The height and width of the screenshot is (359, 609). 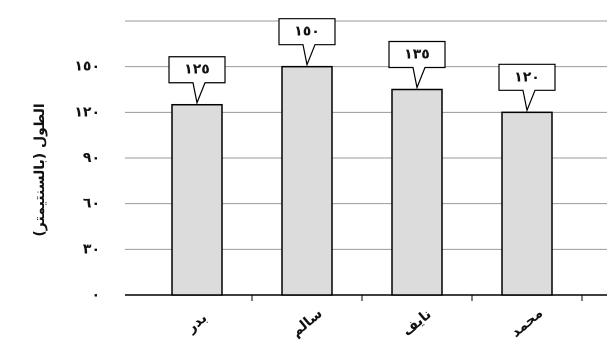 What do you see at coordinates (307, 32) in the screenshot?
I see `value-label: ١٥٠` at bounding box center [307, 32].